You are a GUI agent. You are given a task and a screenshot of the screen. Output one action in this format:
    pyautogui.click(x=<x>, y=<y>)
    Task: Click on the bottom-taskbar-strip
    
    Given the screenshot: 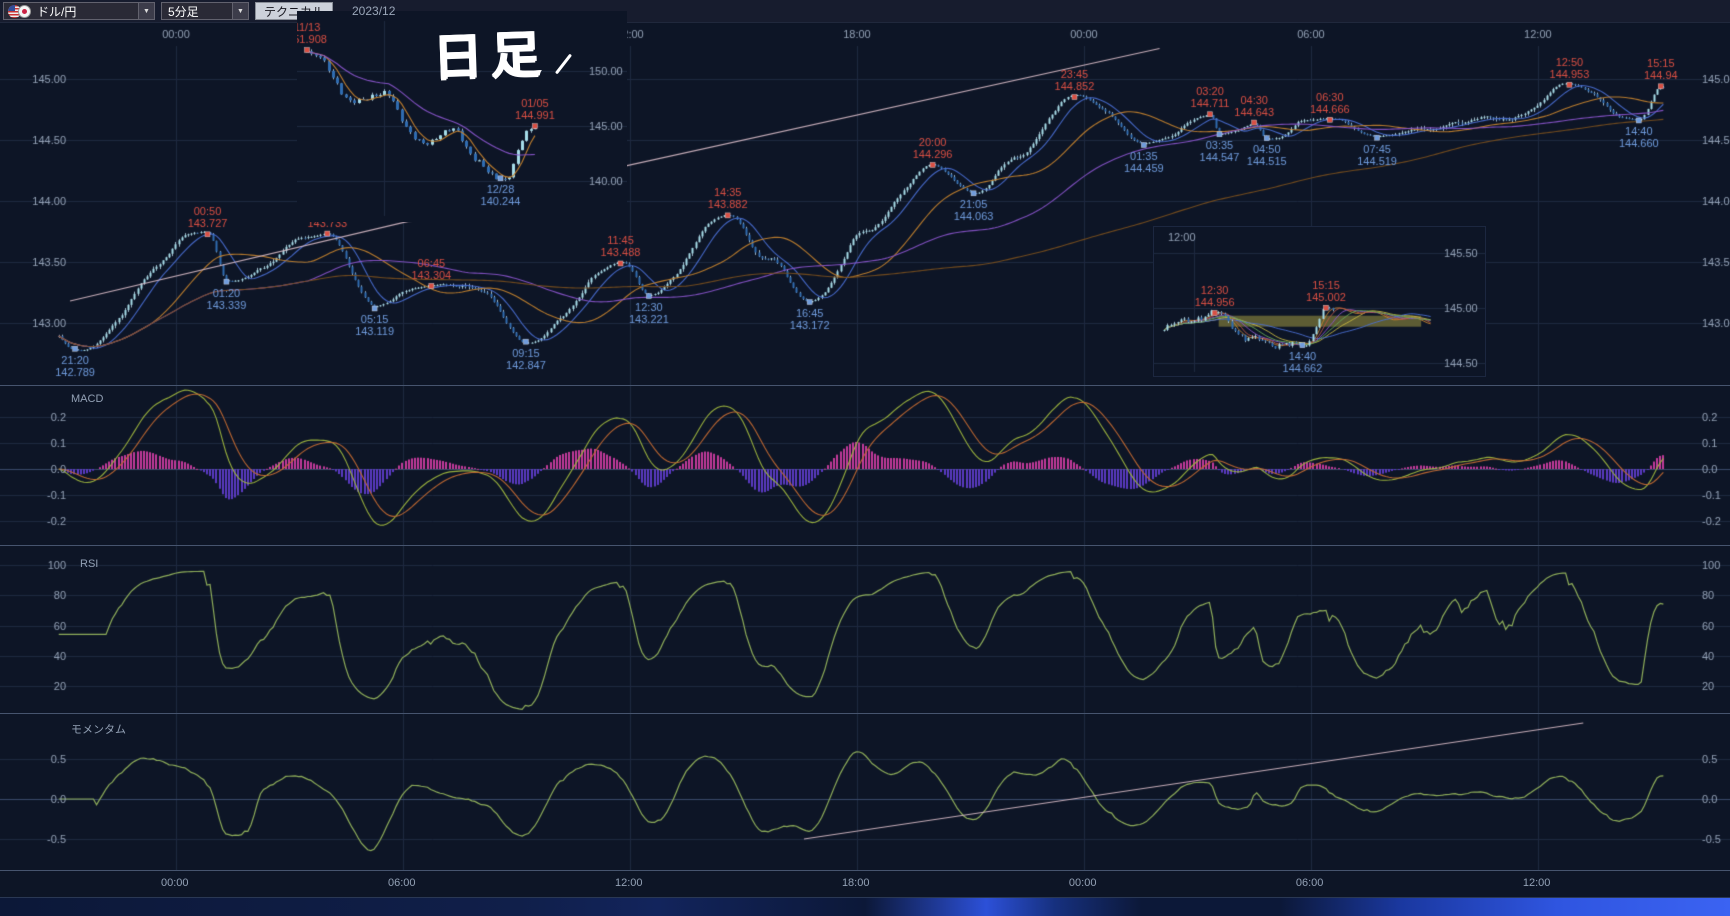 What is the action you would take?
    pyautogui.click(x=865, y=907)
    